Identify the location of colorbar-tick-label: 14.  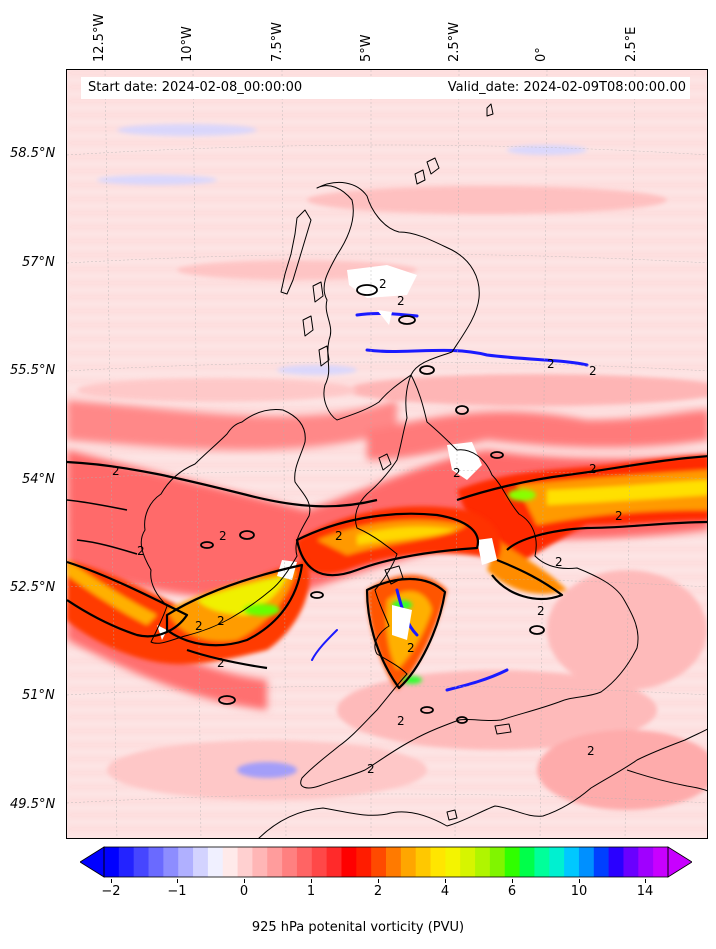
(645, 891).